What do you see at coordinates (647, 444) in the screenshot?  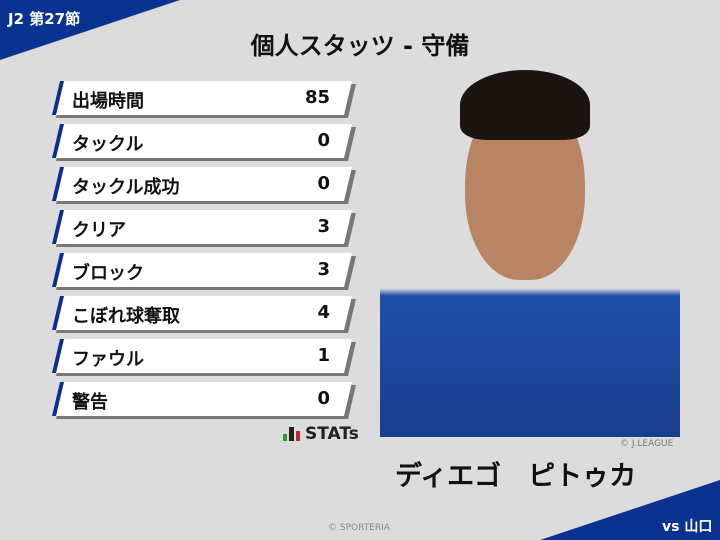 I see `photo-credit: © J.LEAGUE` at bounding box center [647, 444].